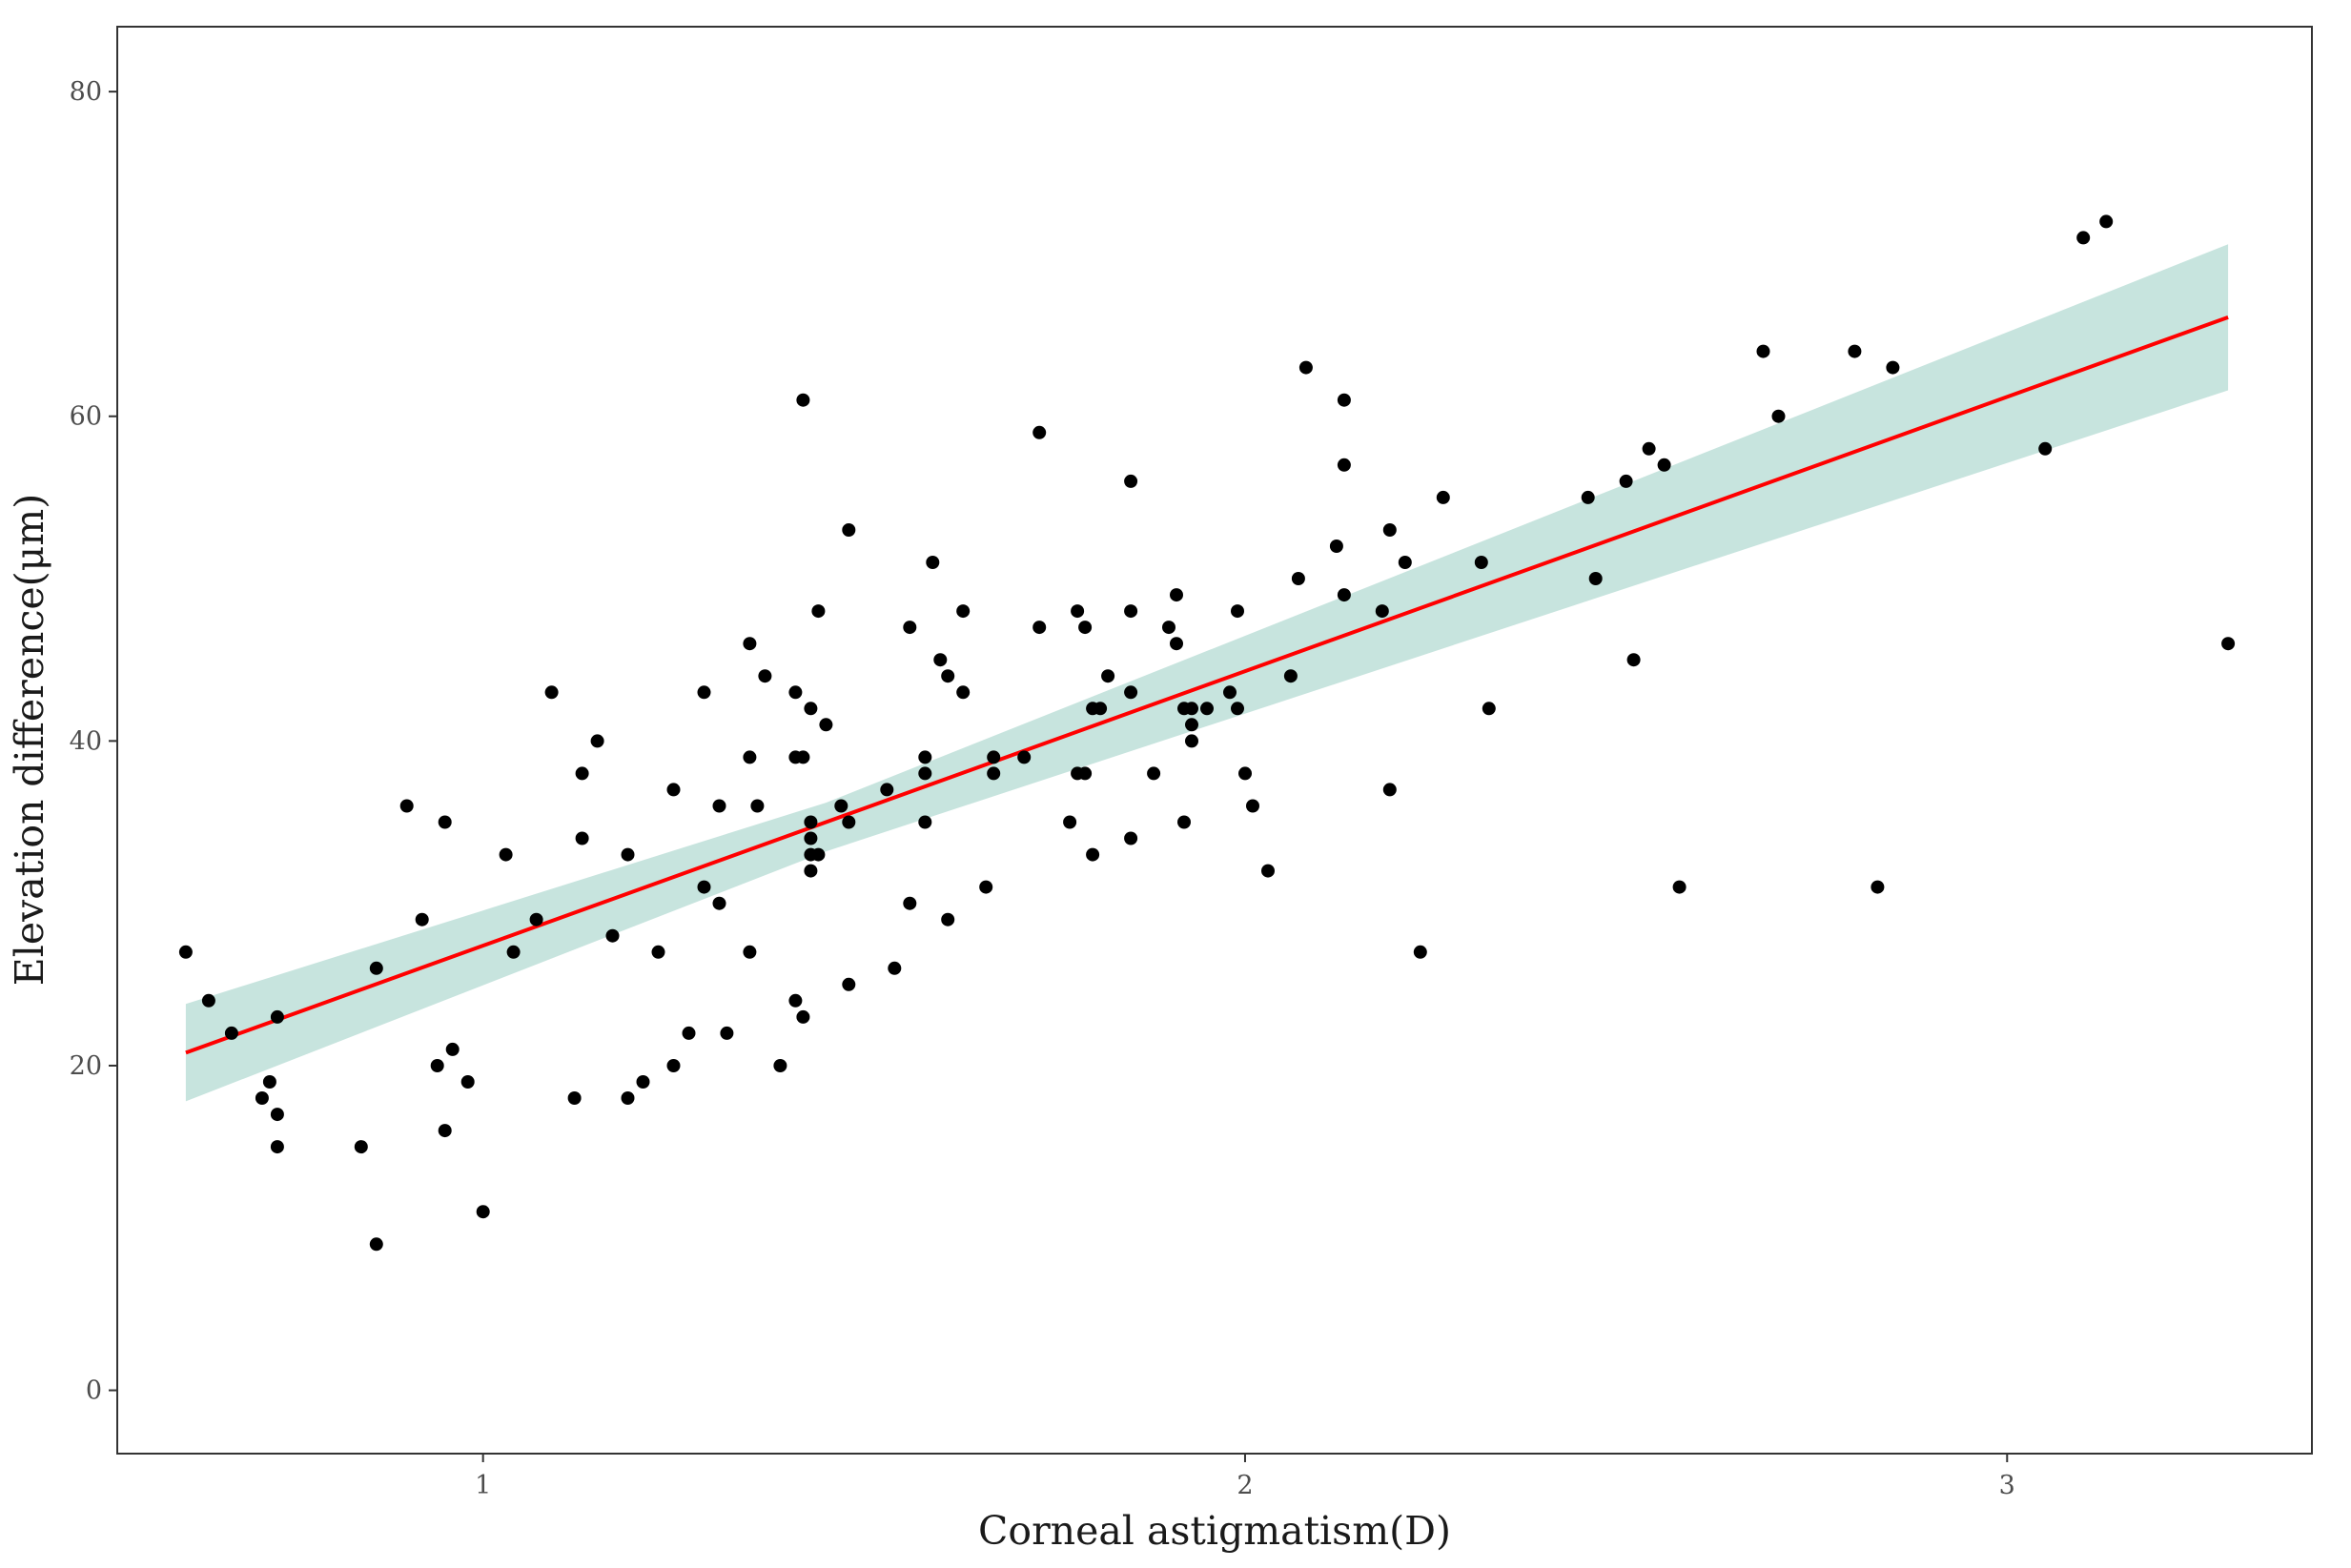 The height and width of the screenshot is (1568, 2351). What do you see at coordinates (86, 417) in the screenshot?
I see `y-tick-label: 60` at bounding box center [86, 417].